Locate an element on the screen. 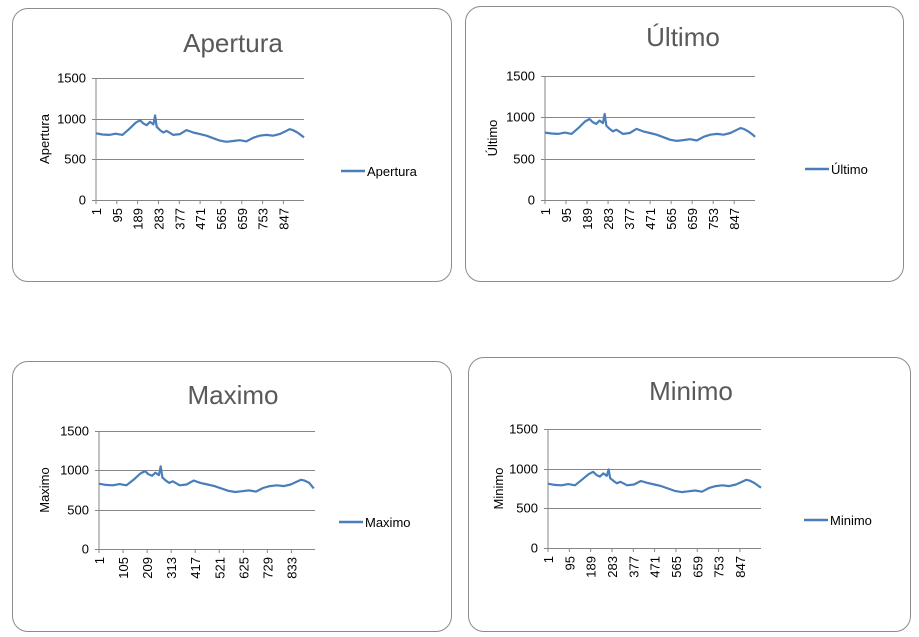 This screenshot has height=637, width=919. x-tick-label: 625 is located at coordinates (243, 568).